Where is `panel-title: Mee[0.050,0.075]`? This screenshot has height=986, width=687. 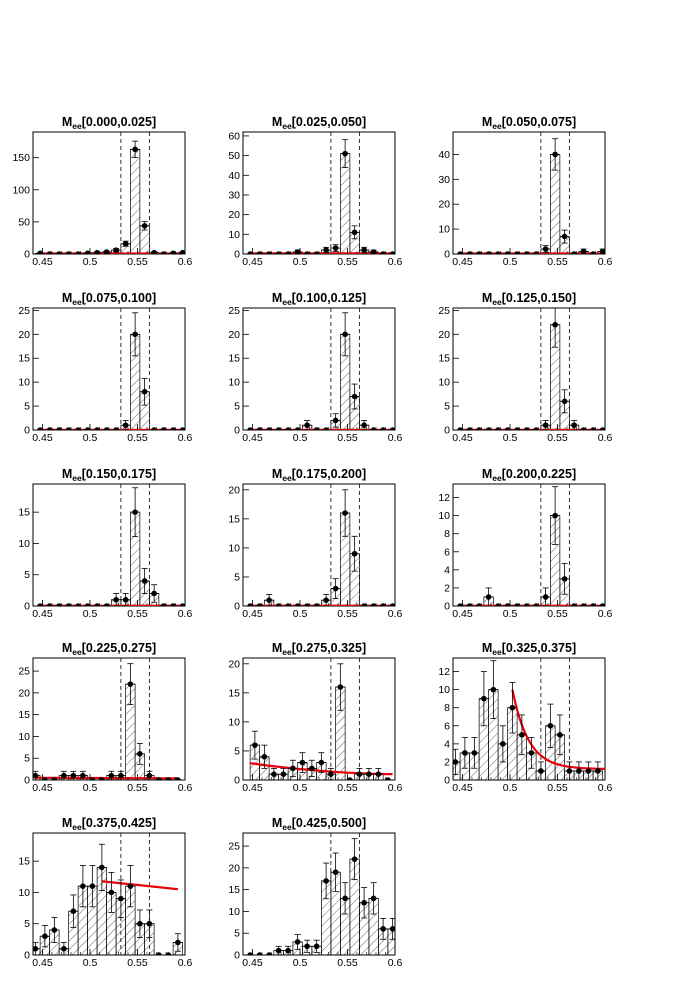 panel-title: Mee[0.050,0.075] is located at coordinates (529, 123).